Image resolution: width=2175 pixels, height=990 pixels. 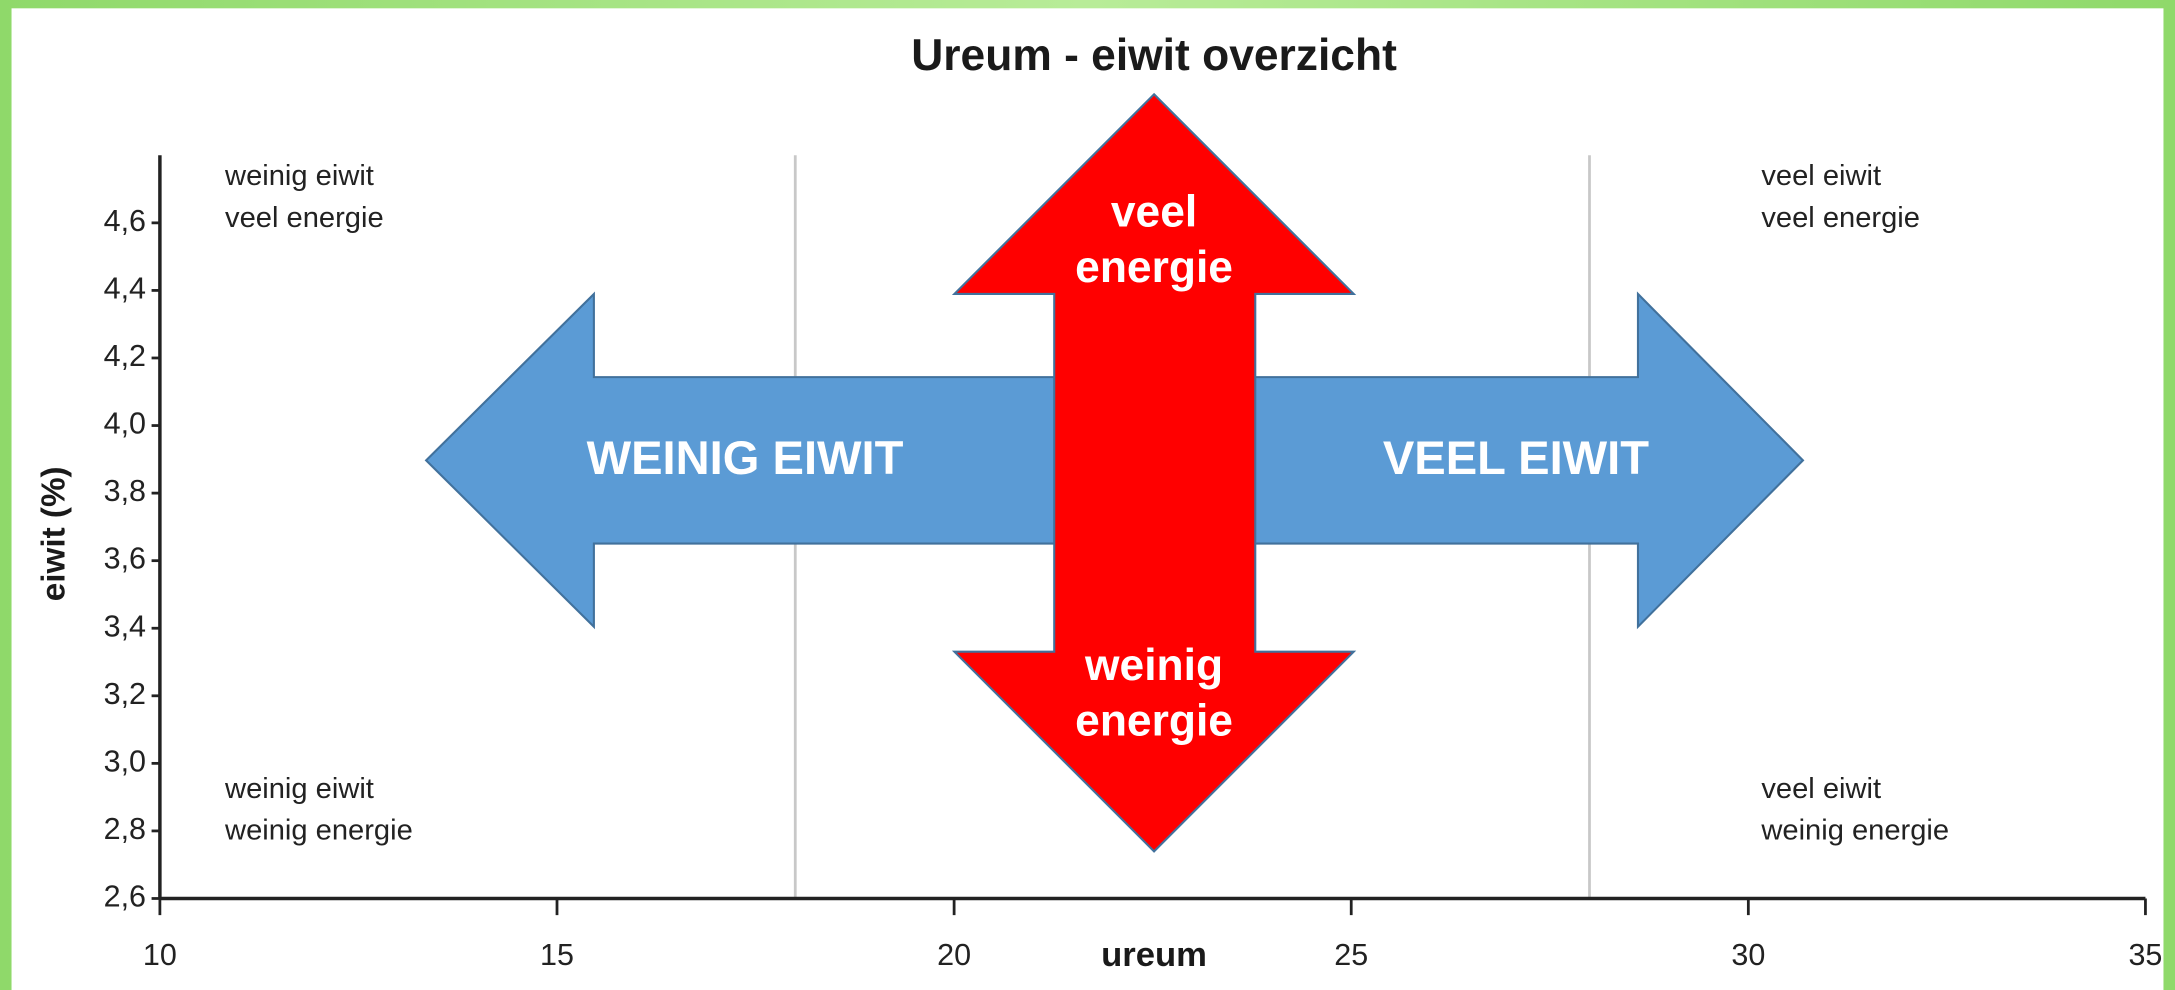 What do you see at coordinates (54, 533) in the screenshot?
I see `y-axis-label: eiwit (%)` at bounding box center [54, 533].